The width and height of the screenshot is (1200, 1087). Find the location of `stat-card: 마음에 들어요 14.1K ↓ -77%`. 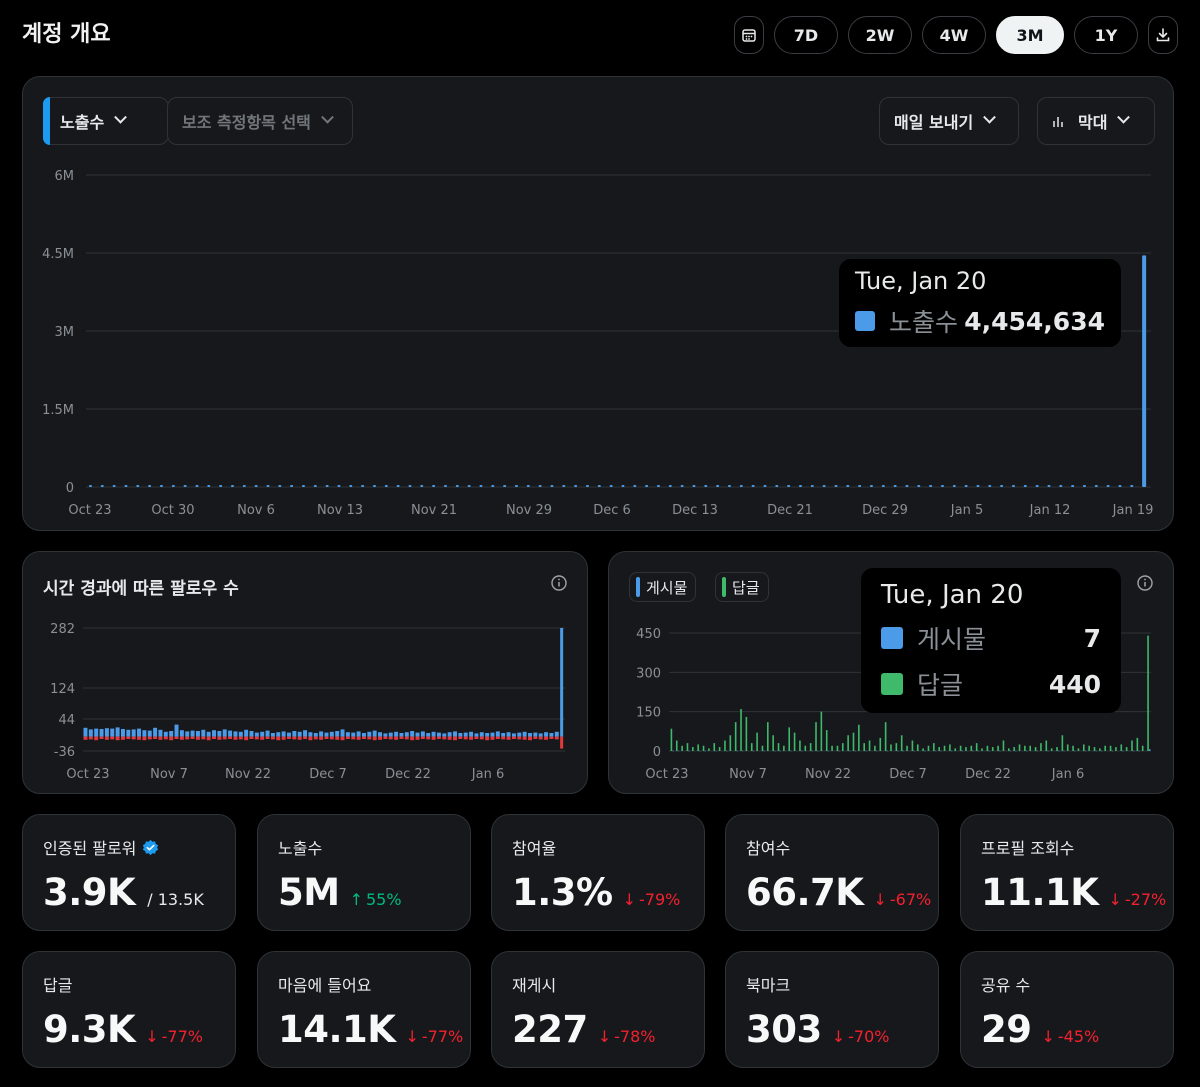

stat-card: 마음에 들어요 14.1K ↓ -77% is located at coordinates (364, 1009).